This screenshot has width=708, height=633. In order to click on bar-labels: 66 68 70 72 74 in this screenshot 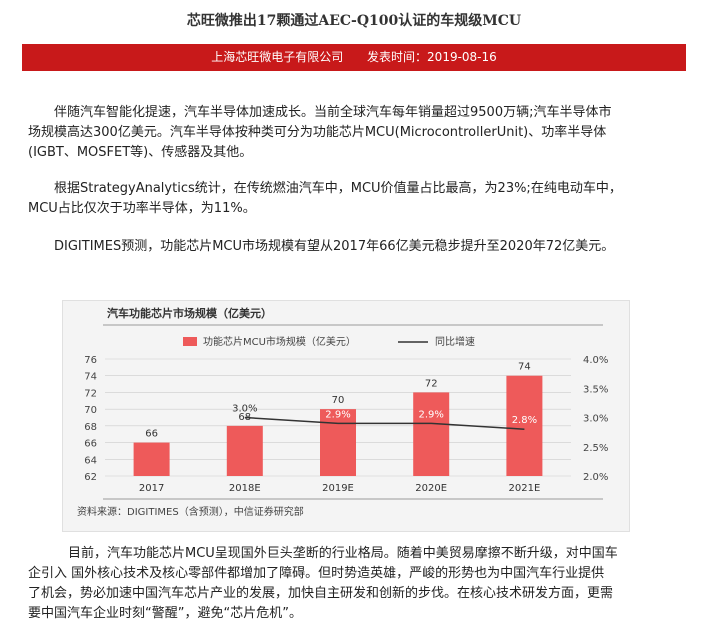, I will do `click(338, 401)`.